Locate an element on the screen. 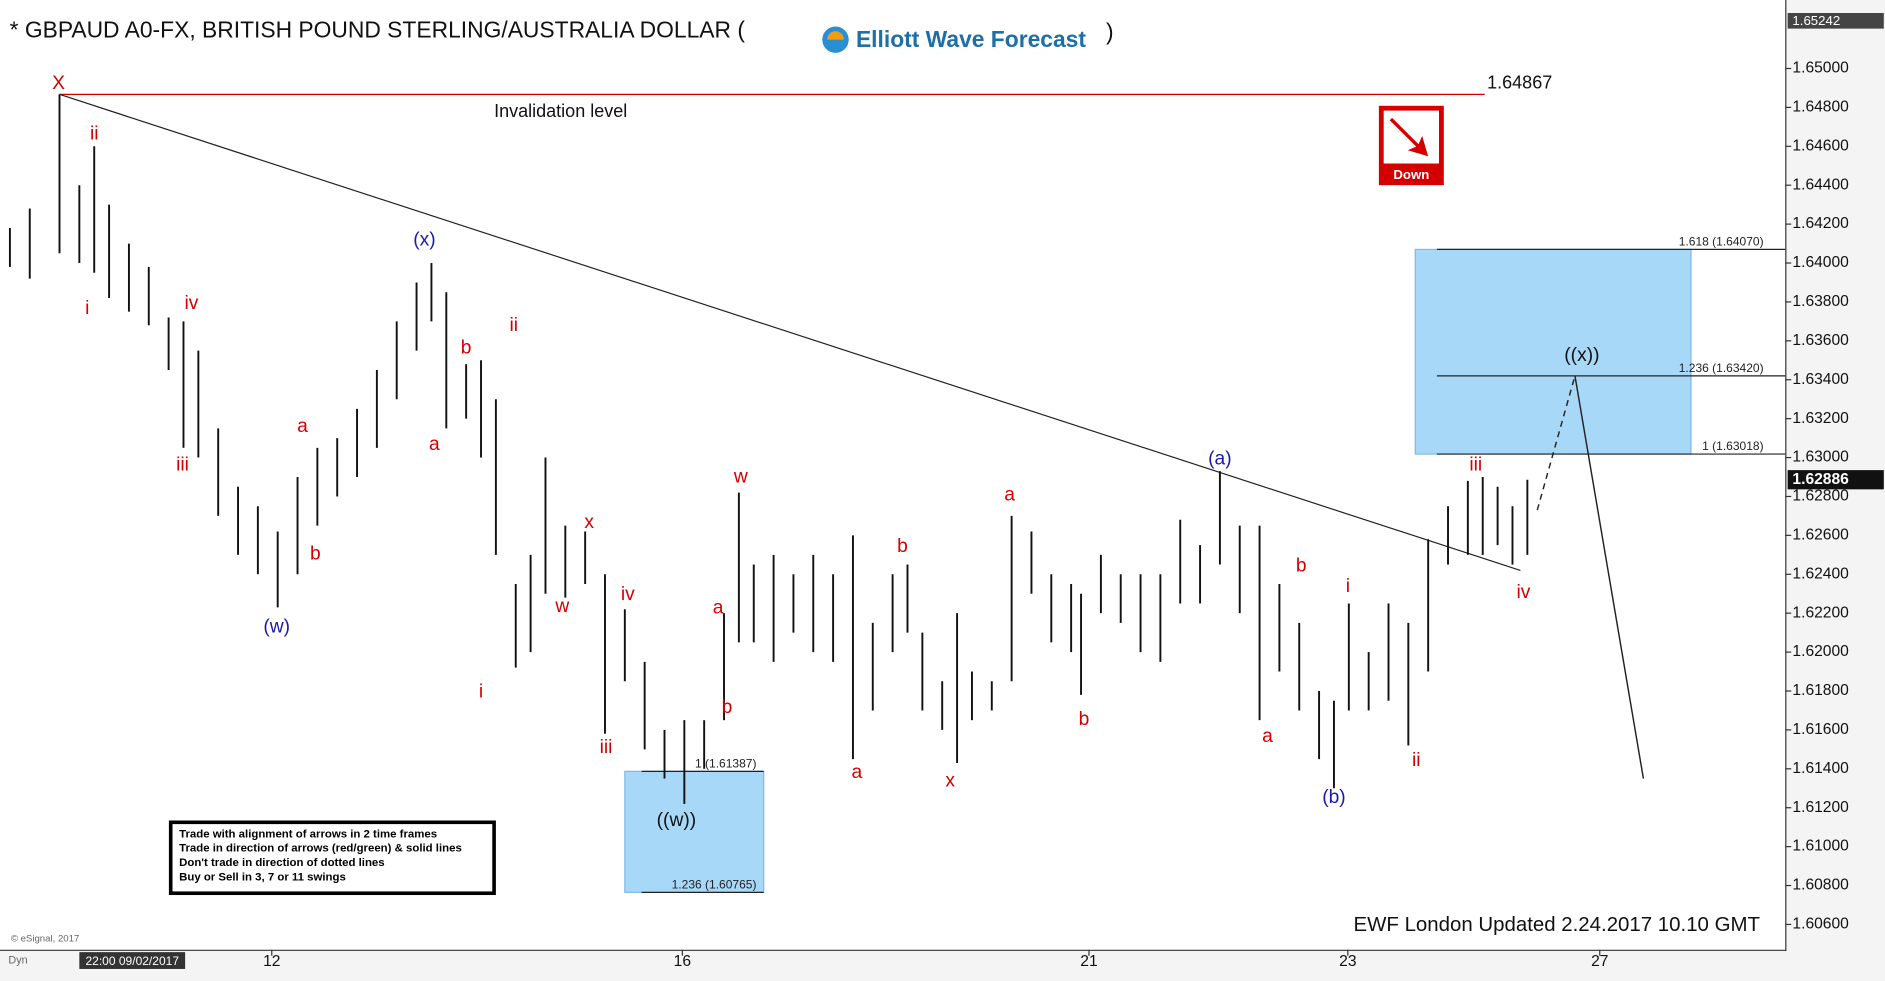  fib-level-label: 1.236 (1.63420) is located at coordinates (1721, 368).